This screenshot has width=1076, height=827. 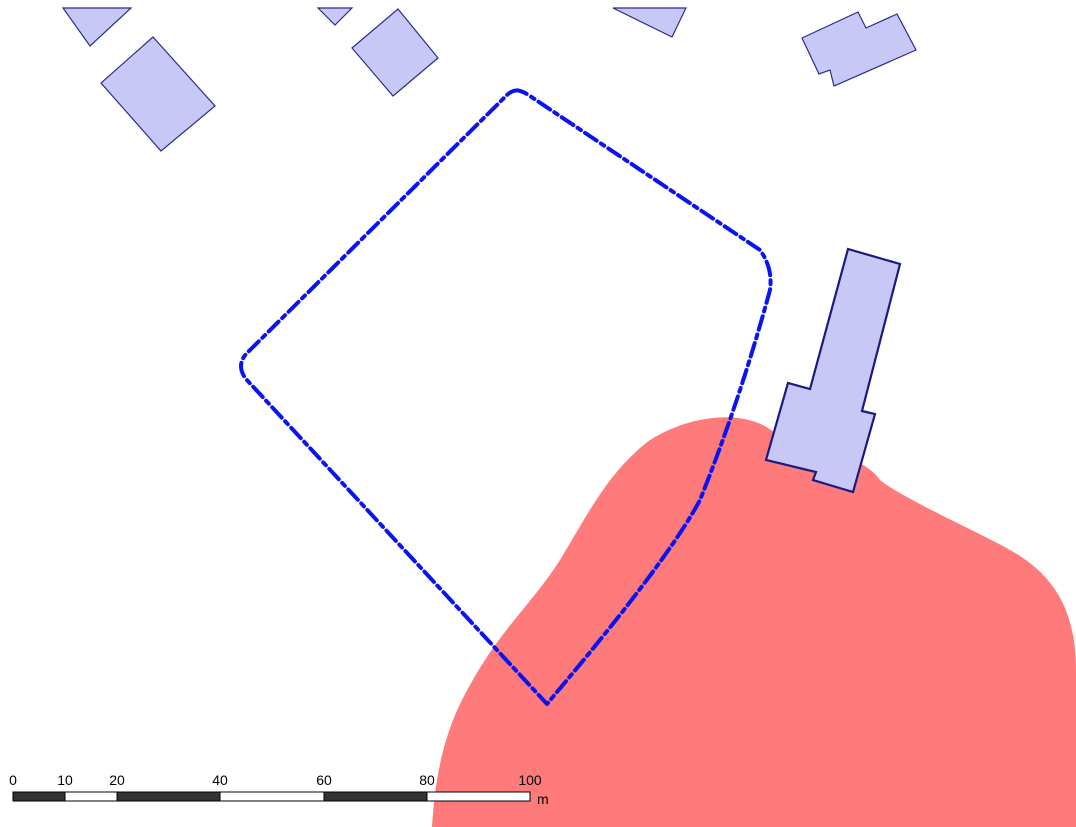 I want to click on scale-tick-label: 60, so click(x=324, y=780).